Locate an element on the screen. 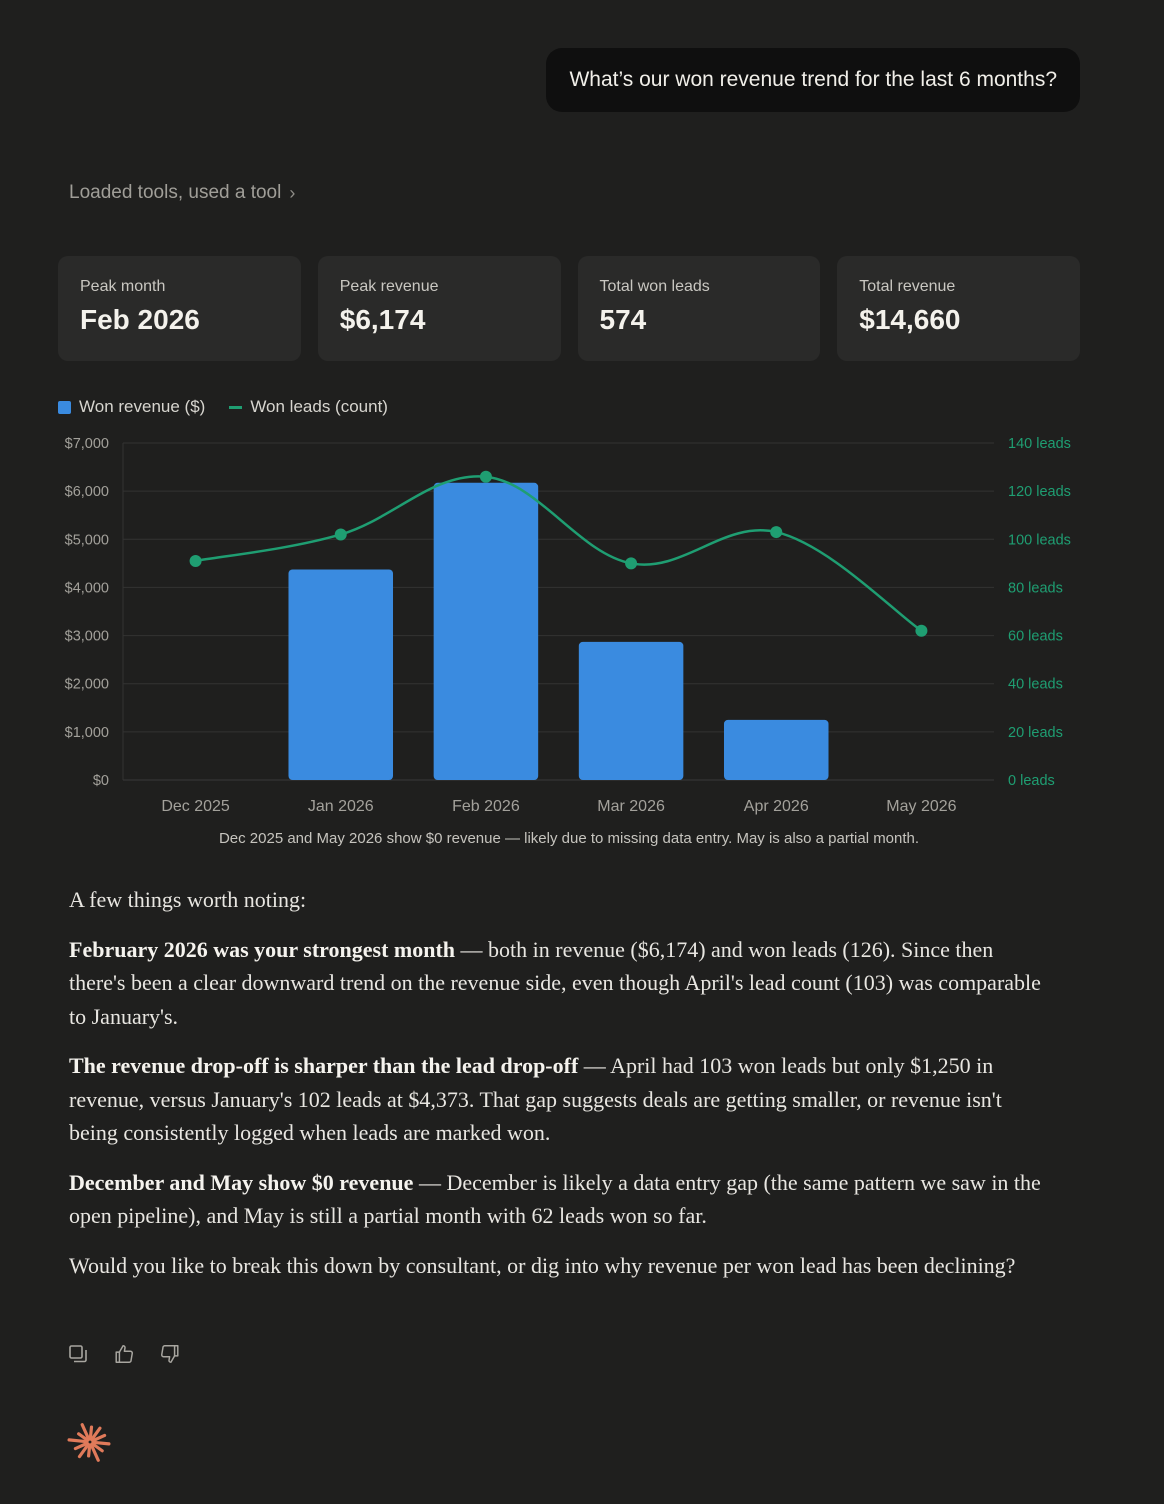 The height and width of the screenshot is (1504, 1164). x-tick-label: May 2026 is located at coordinates (921, 806).